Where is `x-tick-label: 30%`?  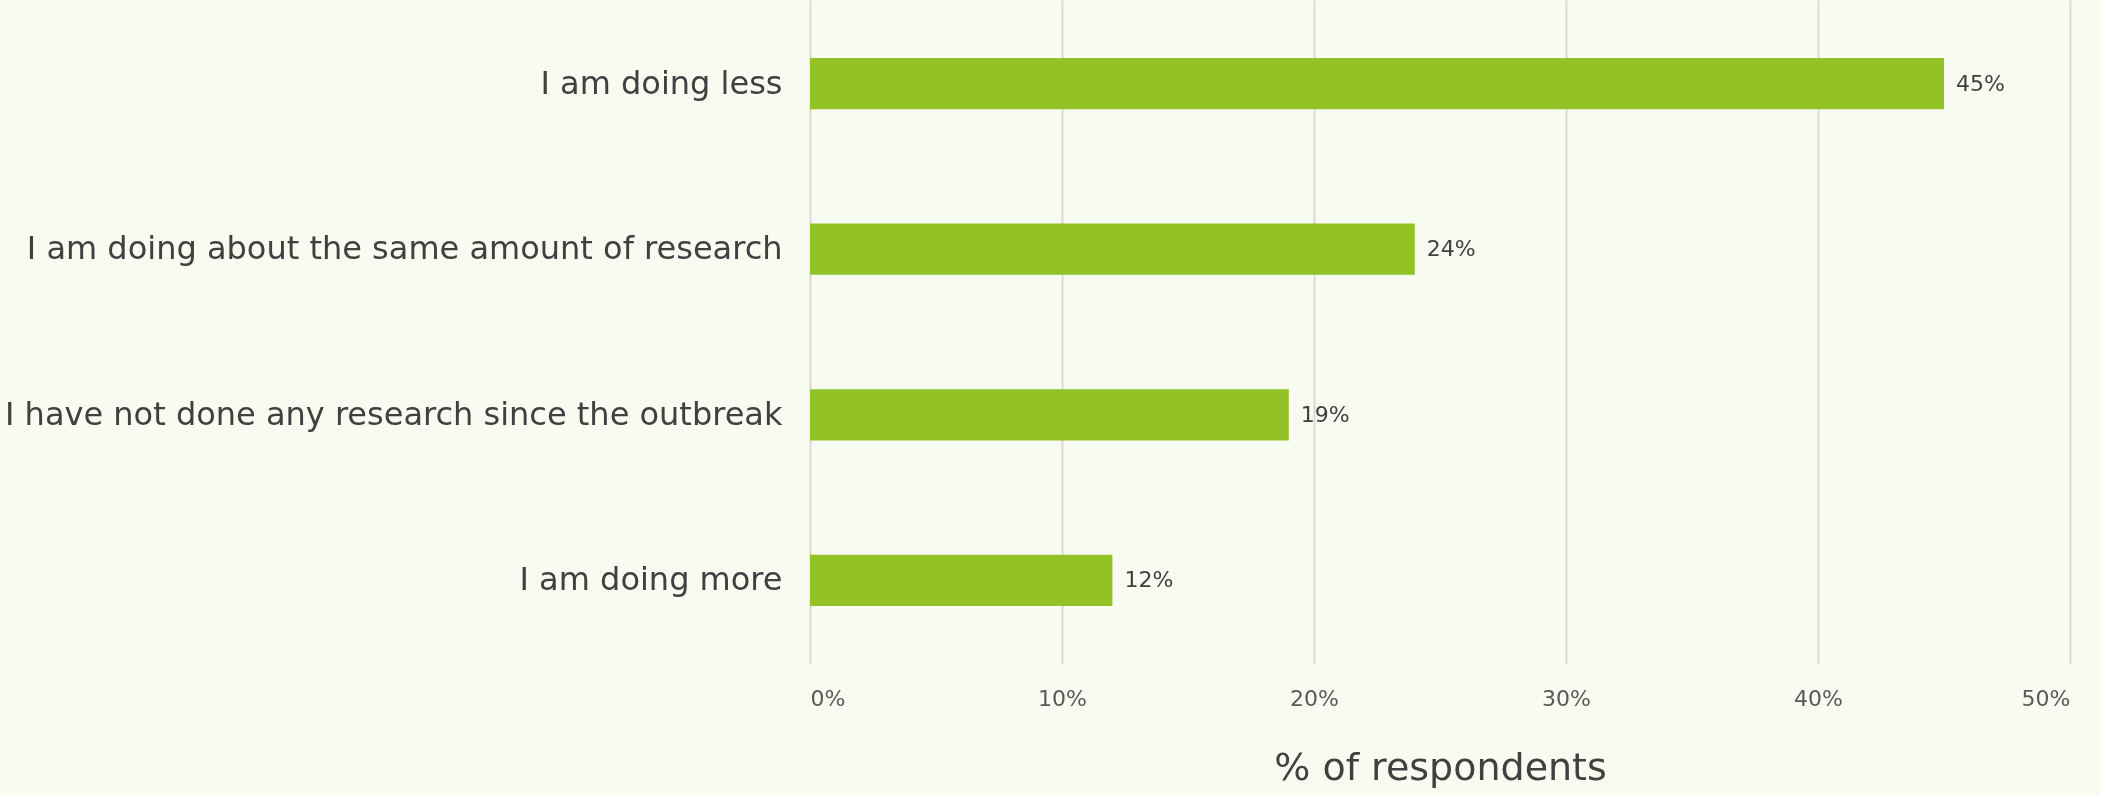
x-tick-label: 30% is located at coordinates (1566, 698).